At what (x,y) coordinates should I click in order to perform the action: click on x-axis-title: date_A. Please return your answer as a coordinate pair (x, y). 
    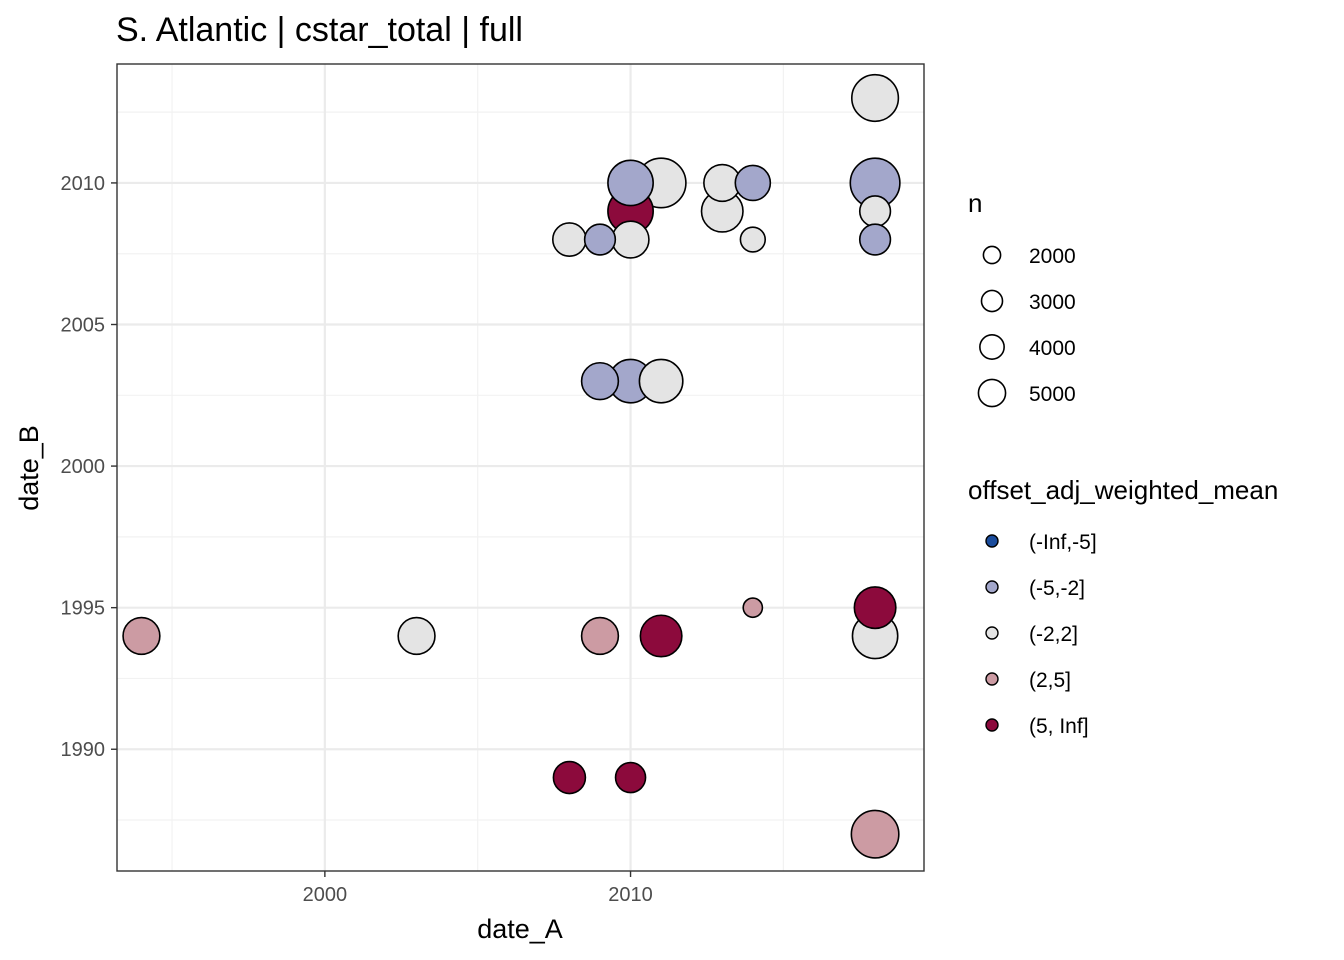
    Looking at the image, I should click on (520, 929).